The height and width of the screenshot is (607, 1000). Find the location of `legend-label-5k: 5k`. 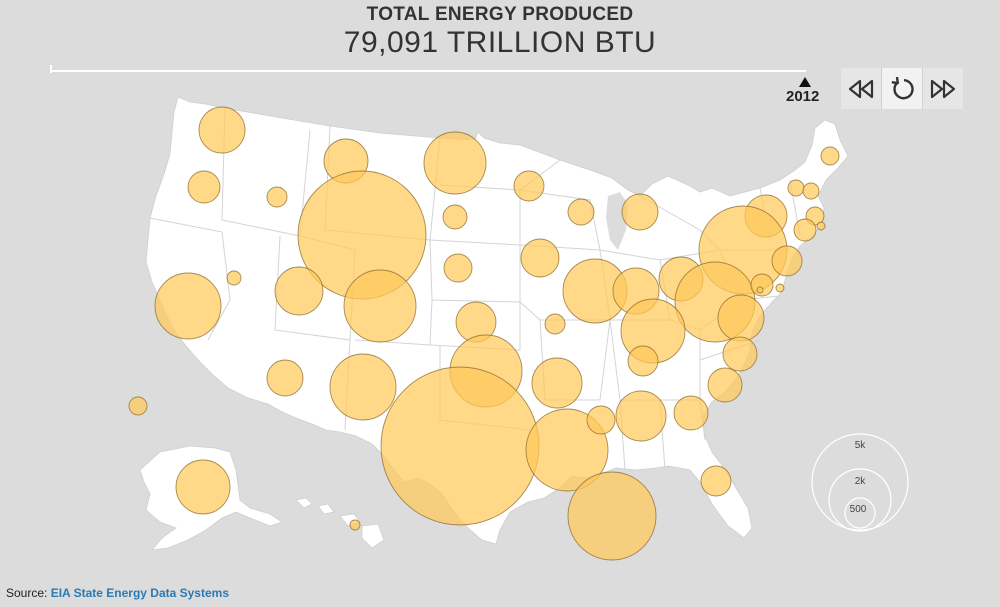

legend-label-5k: 5k is located at coordinates (861, 445).